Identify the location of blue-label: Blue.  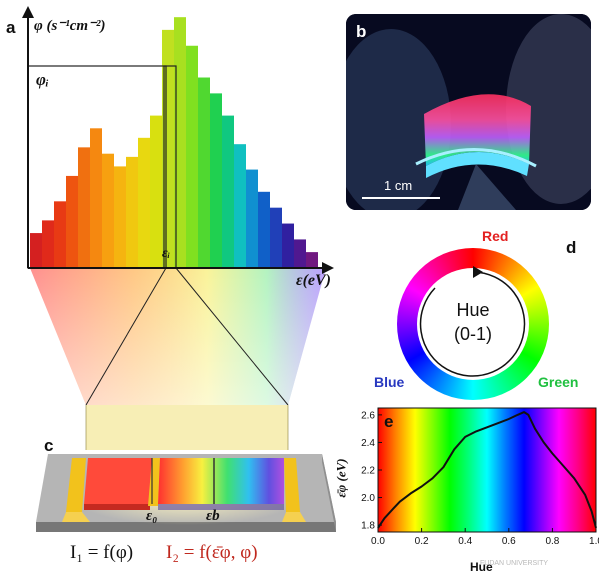
(389, 382).